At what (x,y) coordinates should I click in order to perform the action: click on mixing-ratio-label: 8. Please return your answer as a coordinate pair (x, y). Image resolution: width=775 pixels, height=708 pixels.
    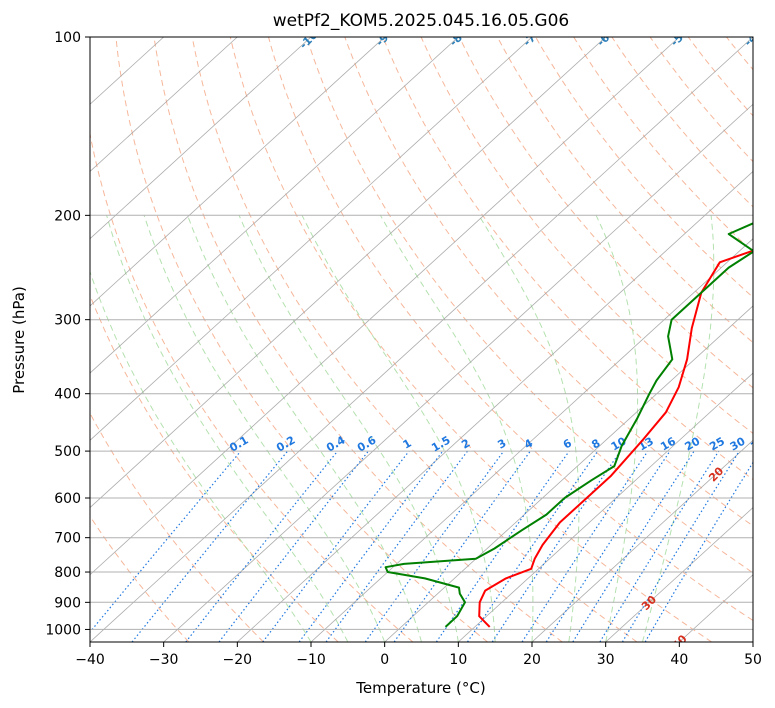
    Looking at the image, I should click on (595, 444).